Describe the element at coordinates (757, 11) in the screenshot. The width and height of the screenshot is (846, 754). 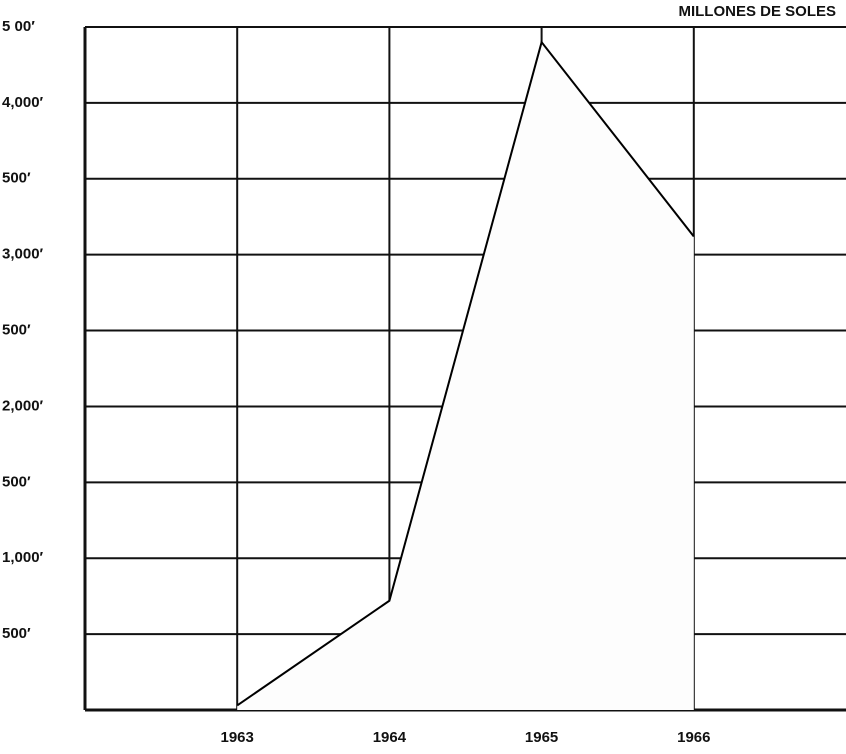
I see `chart-title: MILLONES DE SOLES` at that location.